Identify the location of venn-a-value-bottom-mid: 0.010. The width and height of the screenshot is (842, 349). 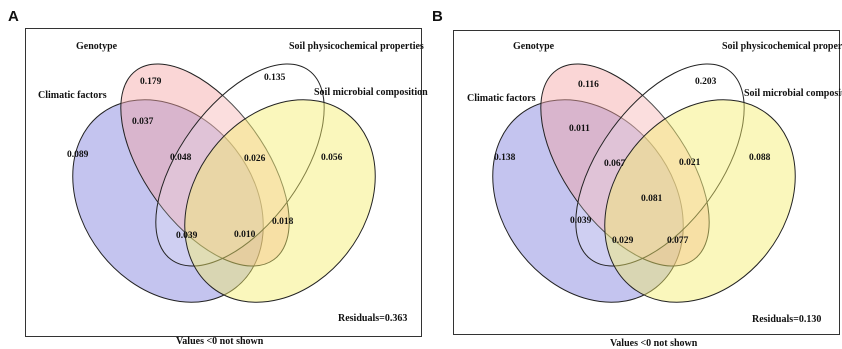
(245, 235).